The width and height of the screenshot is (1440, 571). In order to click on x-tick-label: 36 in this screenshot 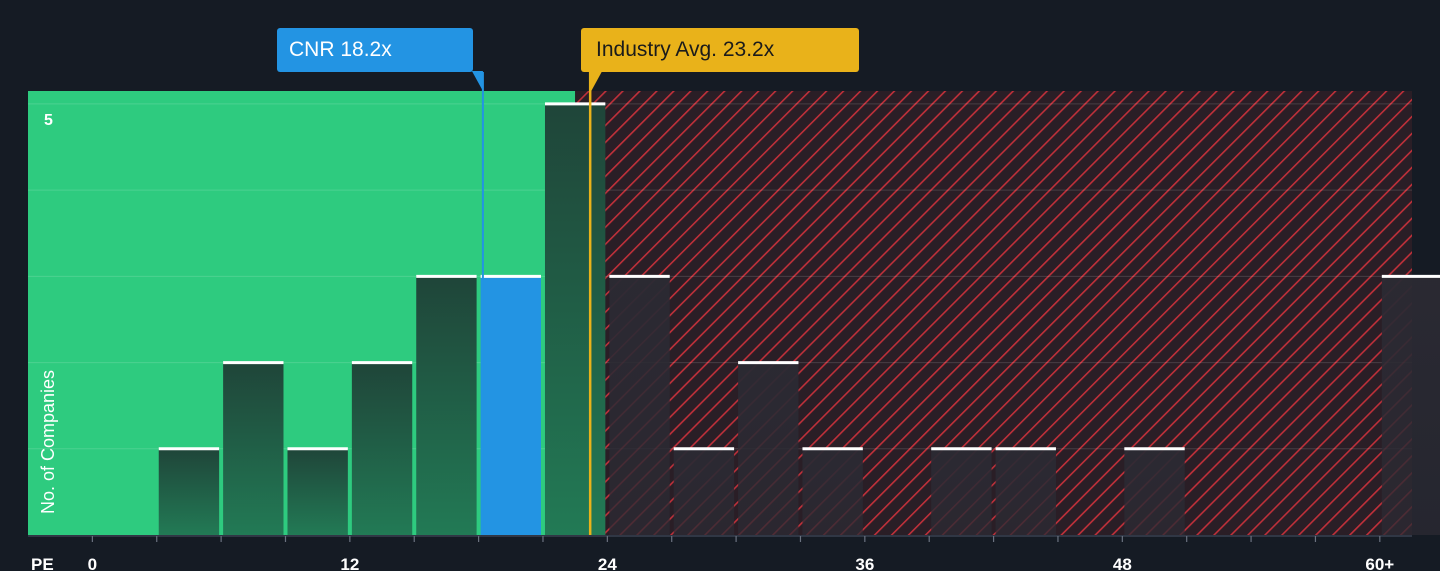, I will do `click(864, 563)`.